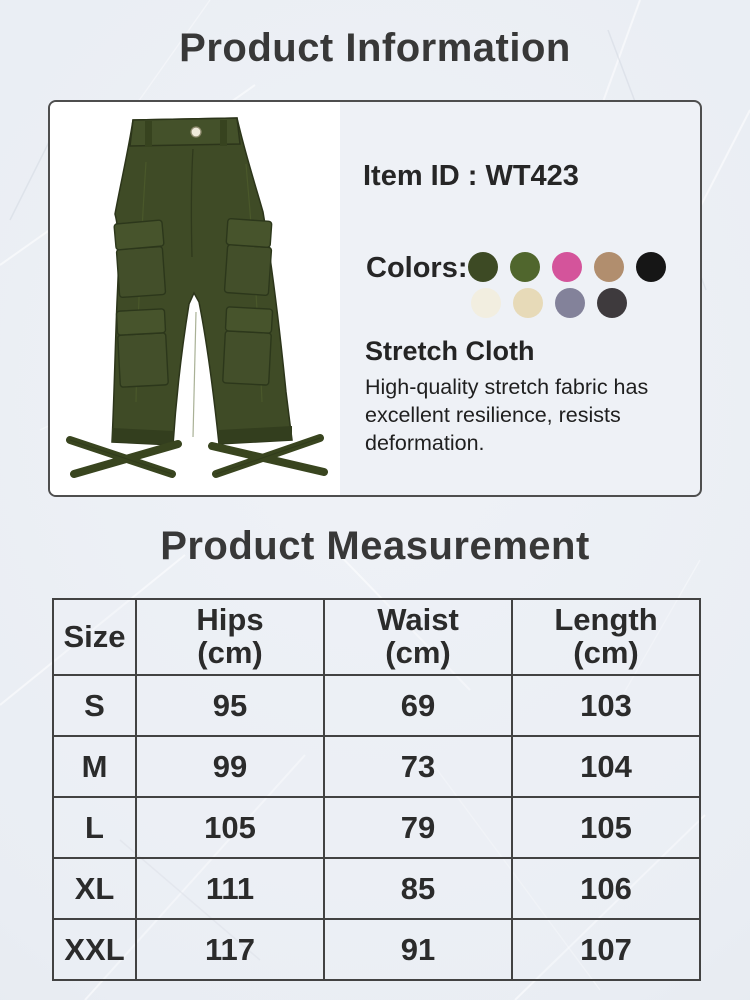 This screenshot has width=750, height=1000. Describe the element at coordinates (230, 637) in the screenshot. I see `column-header-hips: Hips (cm)` at that location.